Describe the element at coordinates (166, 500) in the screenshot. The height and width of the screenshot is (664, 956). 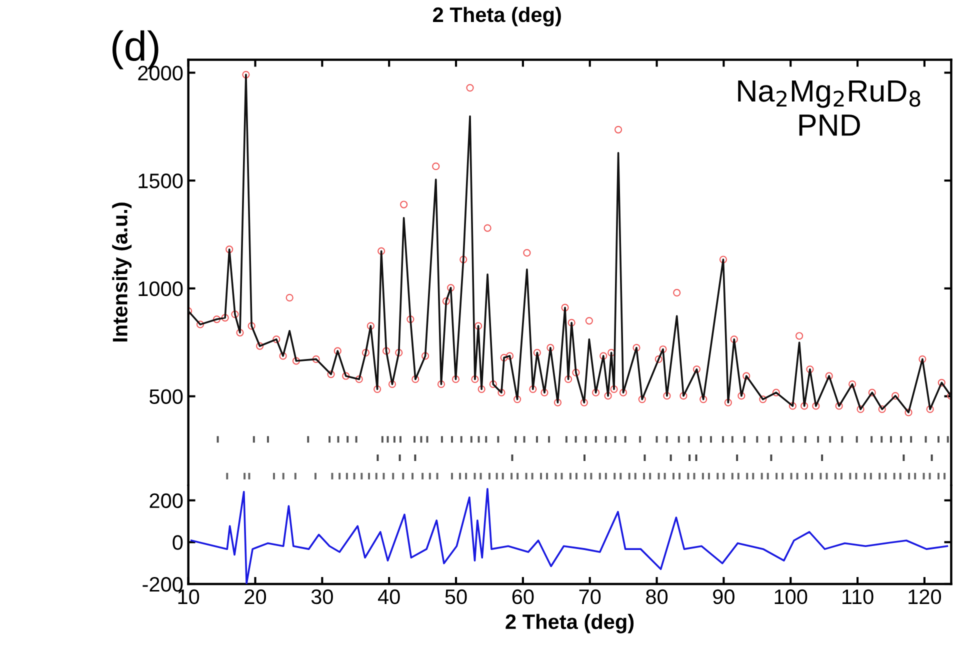
I see `y-tick-label: 200` at that location.